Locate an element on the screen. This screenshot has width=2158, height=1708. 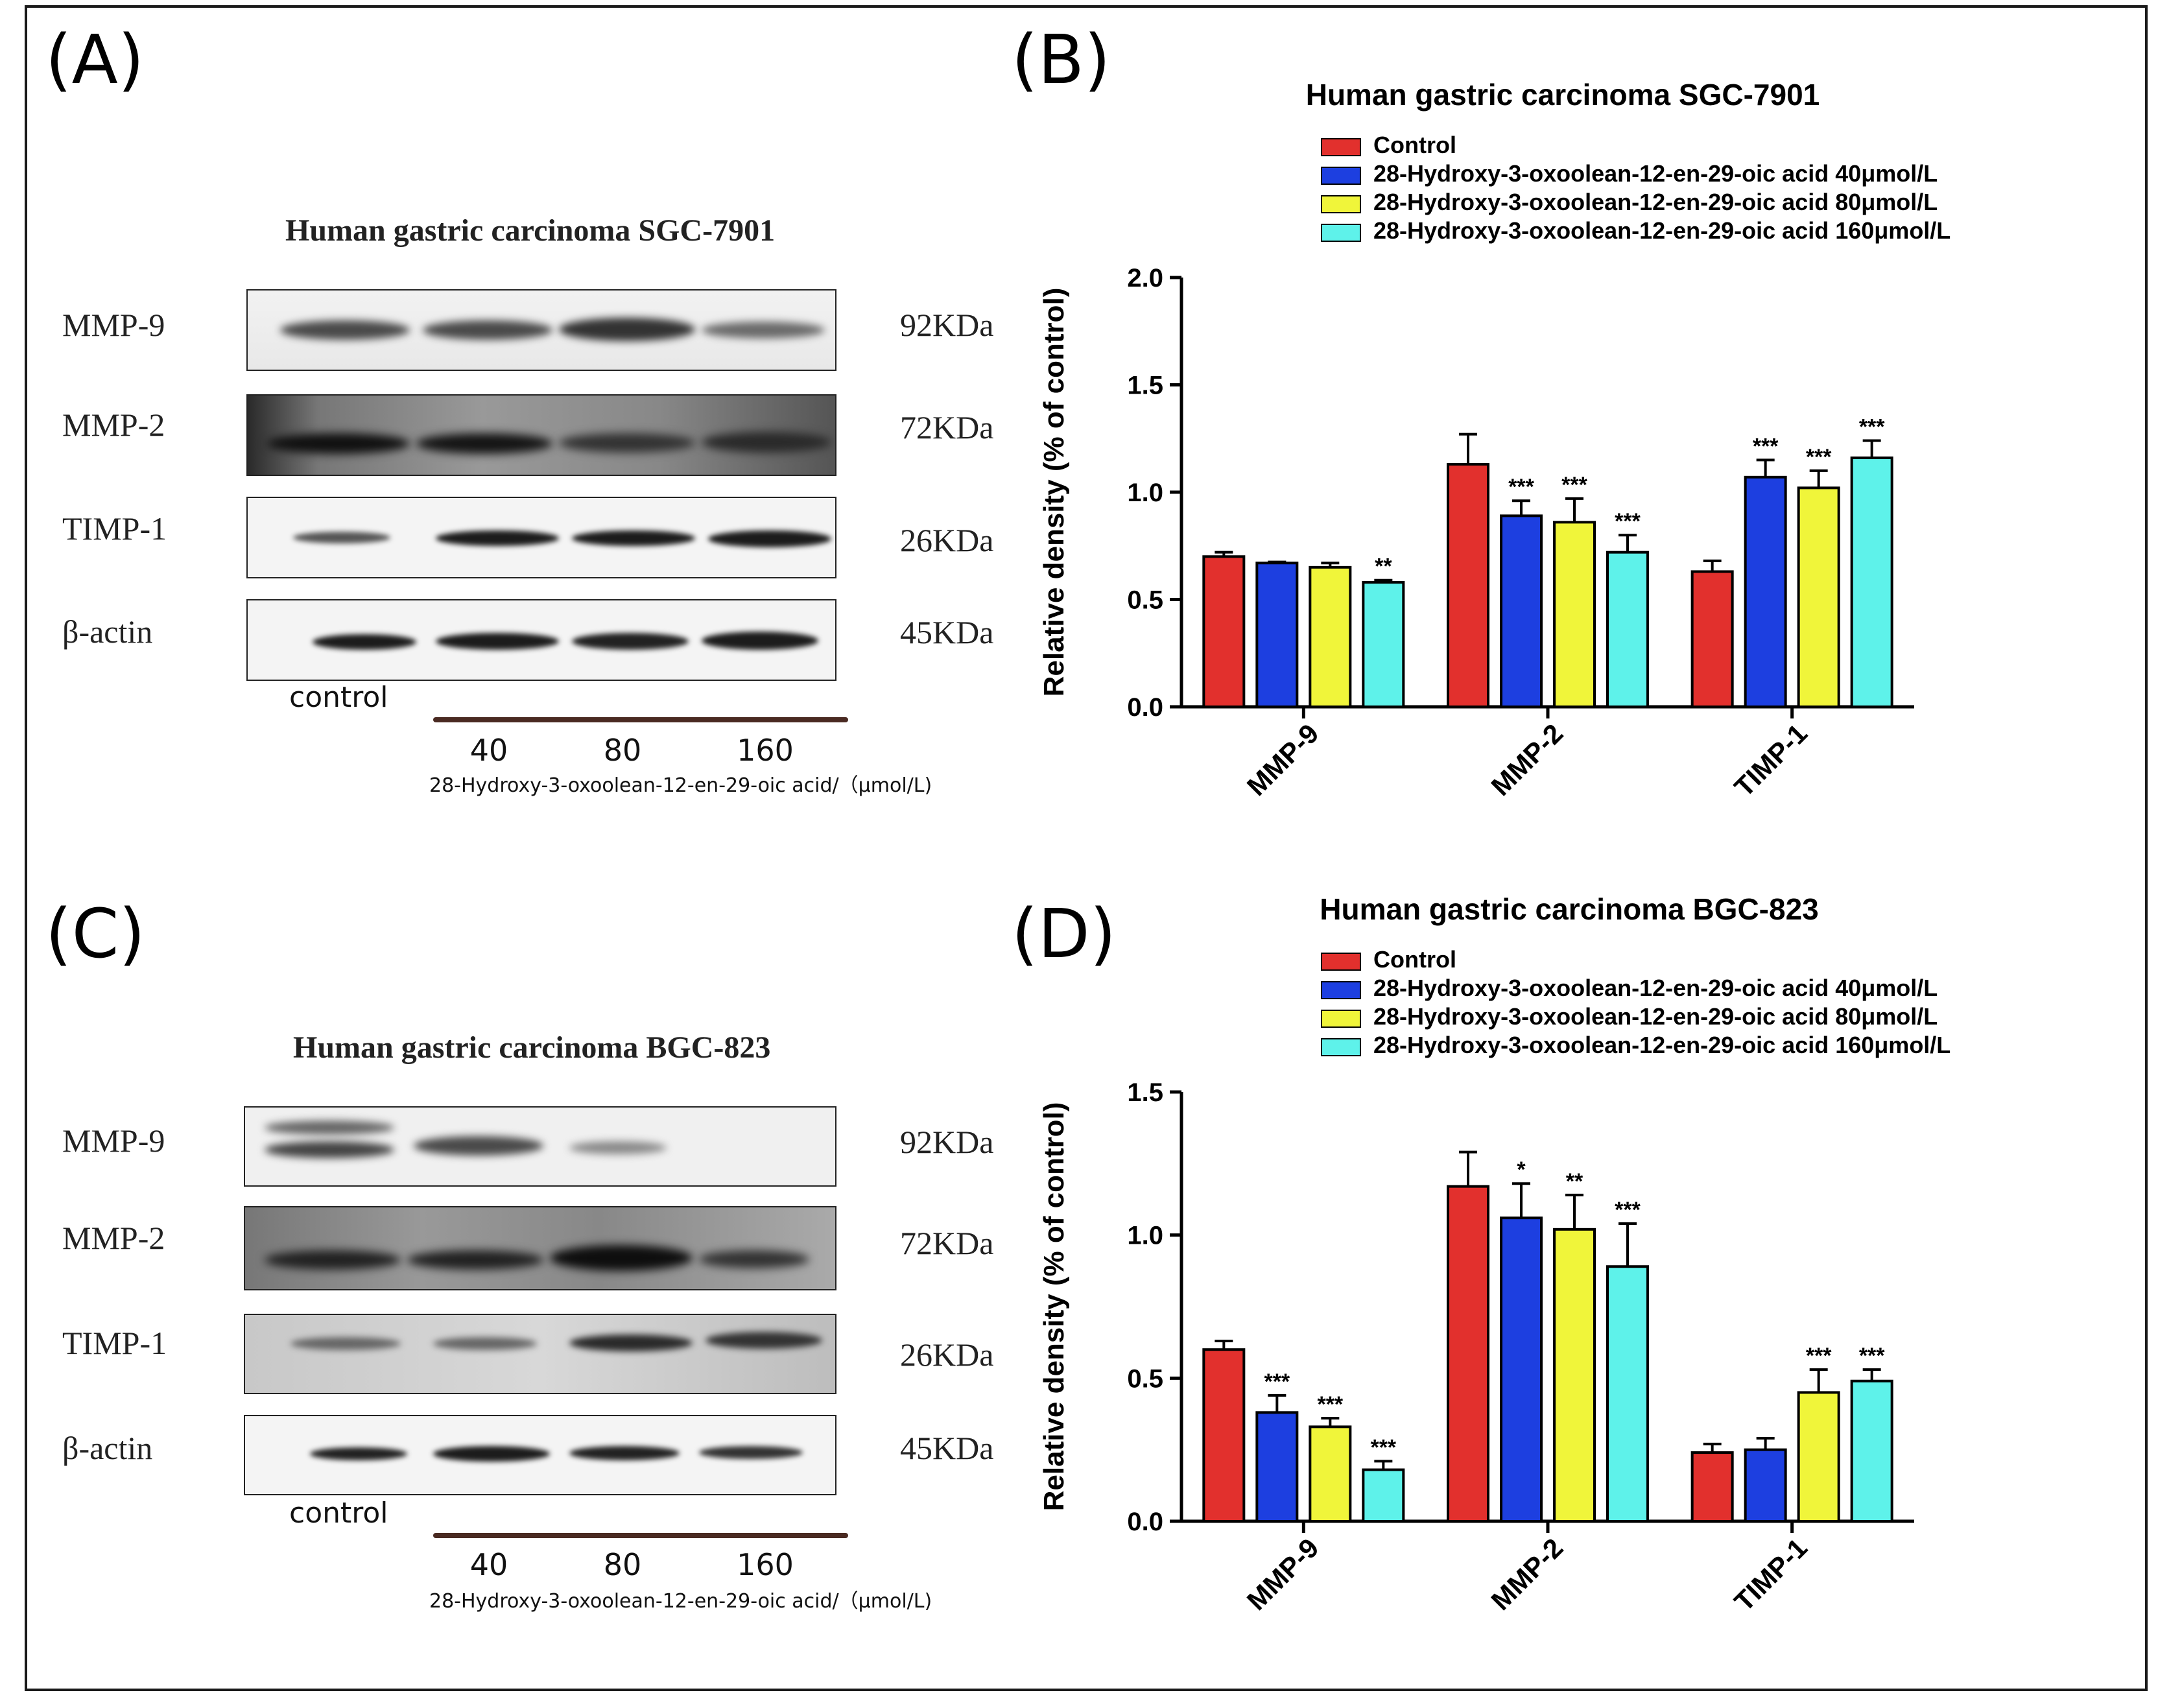
y-tick-label: 1.5 is located at coordinates (1145, 386).